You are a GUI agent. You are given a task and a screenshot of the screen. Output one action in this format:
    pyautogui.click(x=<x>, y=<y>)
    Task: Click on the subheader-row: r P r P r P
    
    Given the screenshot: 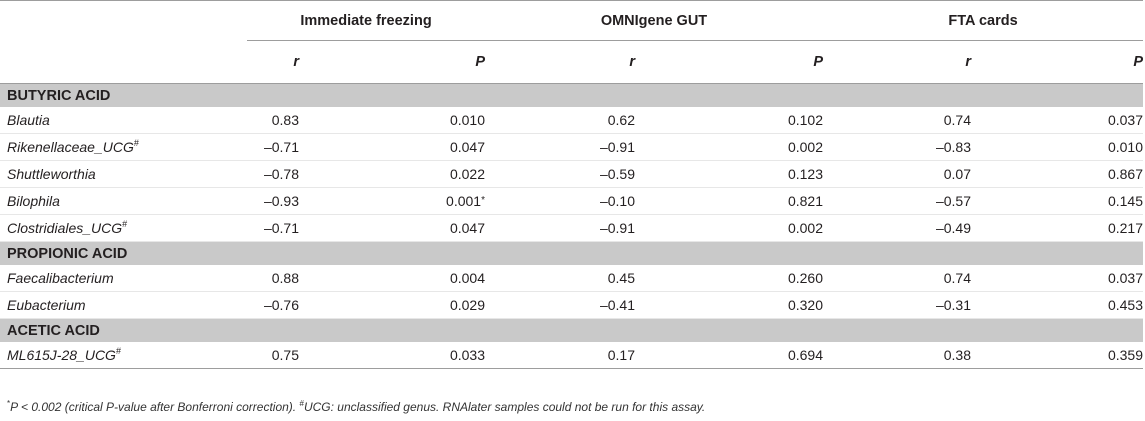 What is the action you would take?
    pyautogui.click(x=571, y=62)
    